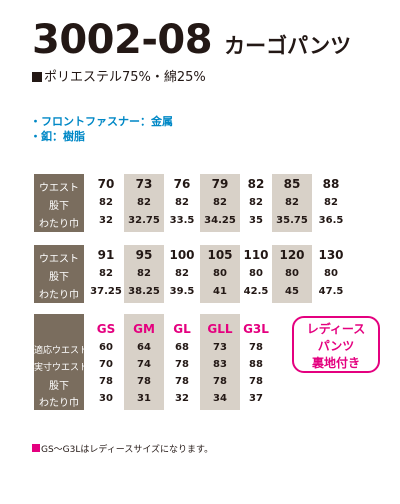  Describe the element at coordinates (144, 398) in the screenshot. I see `thigh-value: 31` at that location.